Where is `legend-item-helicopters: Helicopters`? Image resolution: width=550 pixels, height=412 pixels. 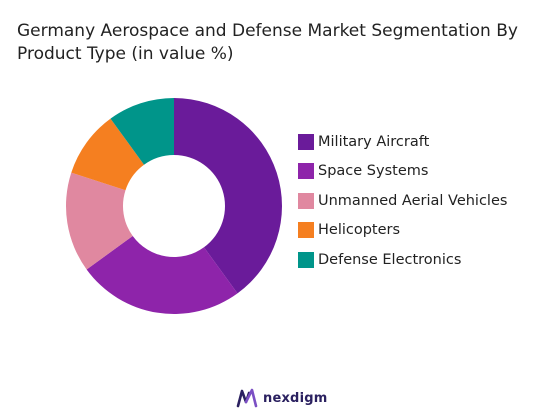
legend-item-helicopters: Helicopters is located at coordinates (402, 231).